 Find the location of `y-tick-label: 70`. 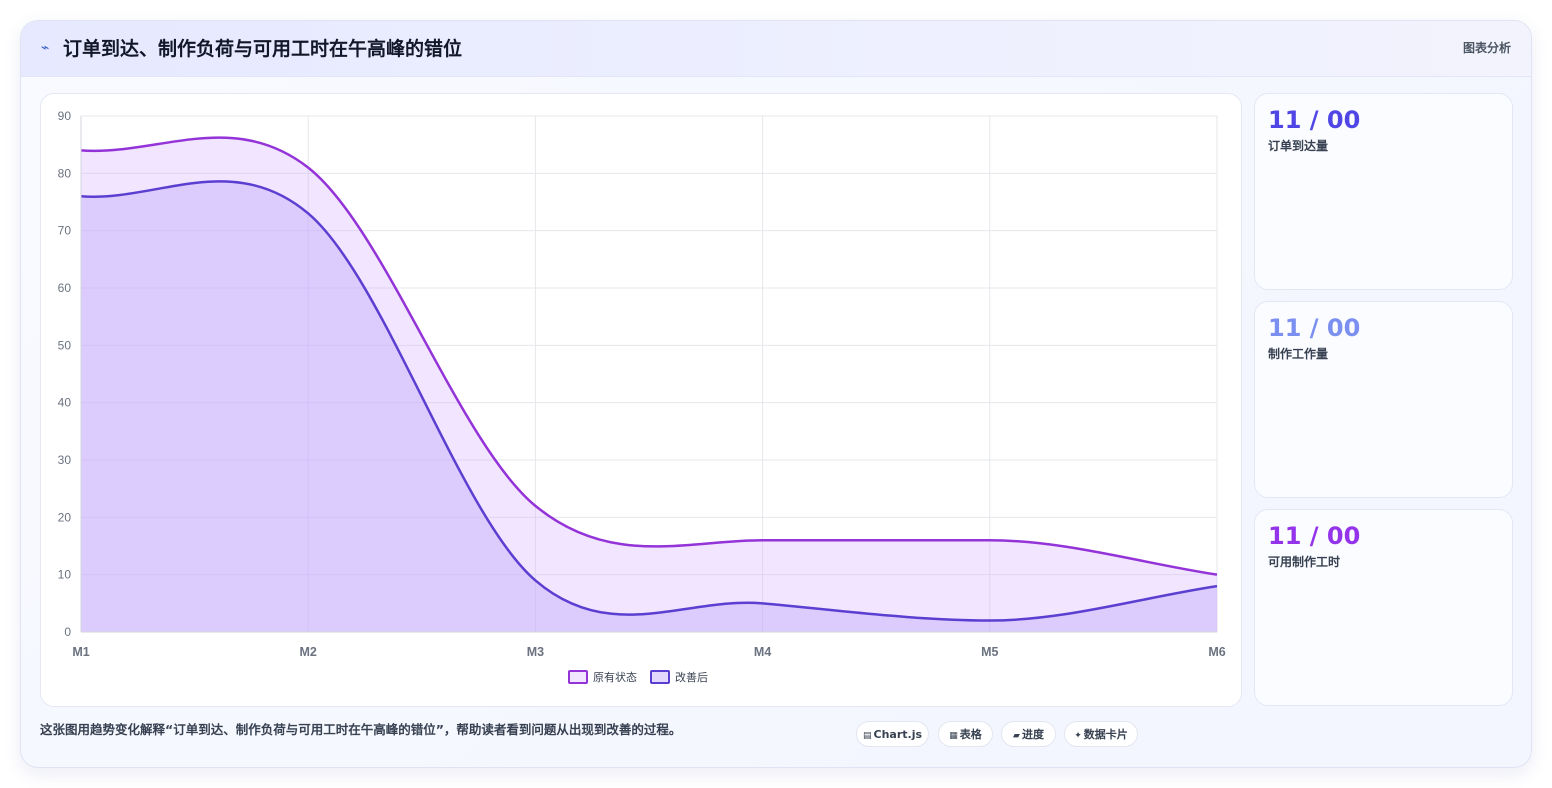

y-tick-label: 70 is located at coordinates (65, 231).